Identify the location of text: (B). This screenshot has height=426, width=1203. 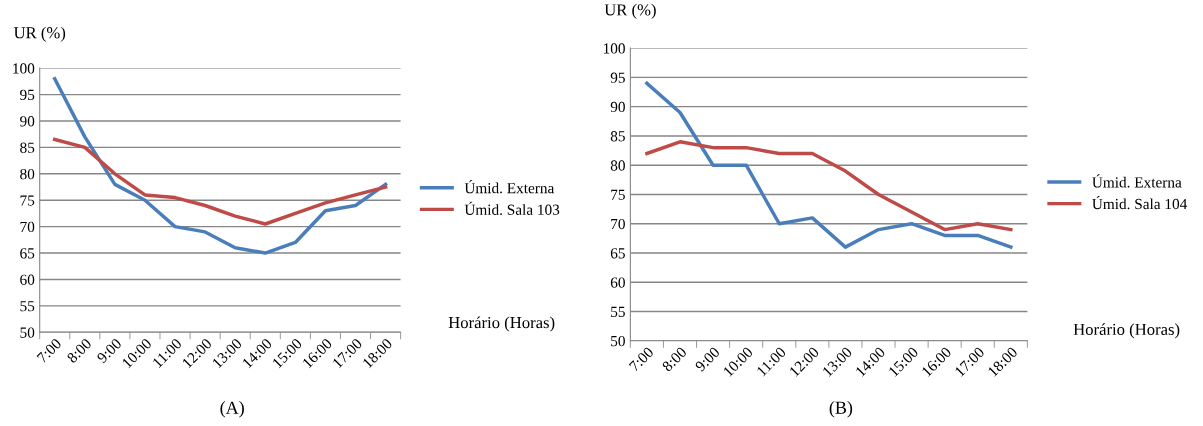
(841, 409).